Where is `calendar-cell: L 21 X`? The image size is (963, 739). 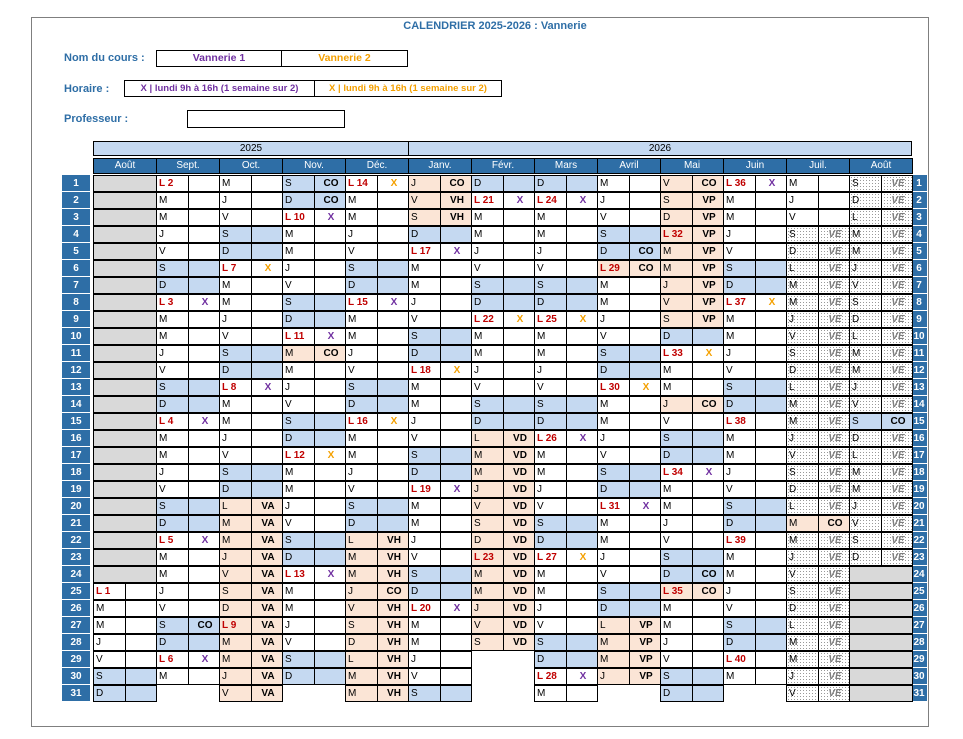
calendar-cell: L 21 X is located at coordinates (503, 200).